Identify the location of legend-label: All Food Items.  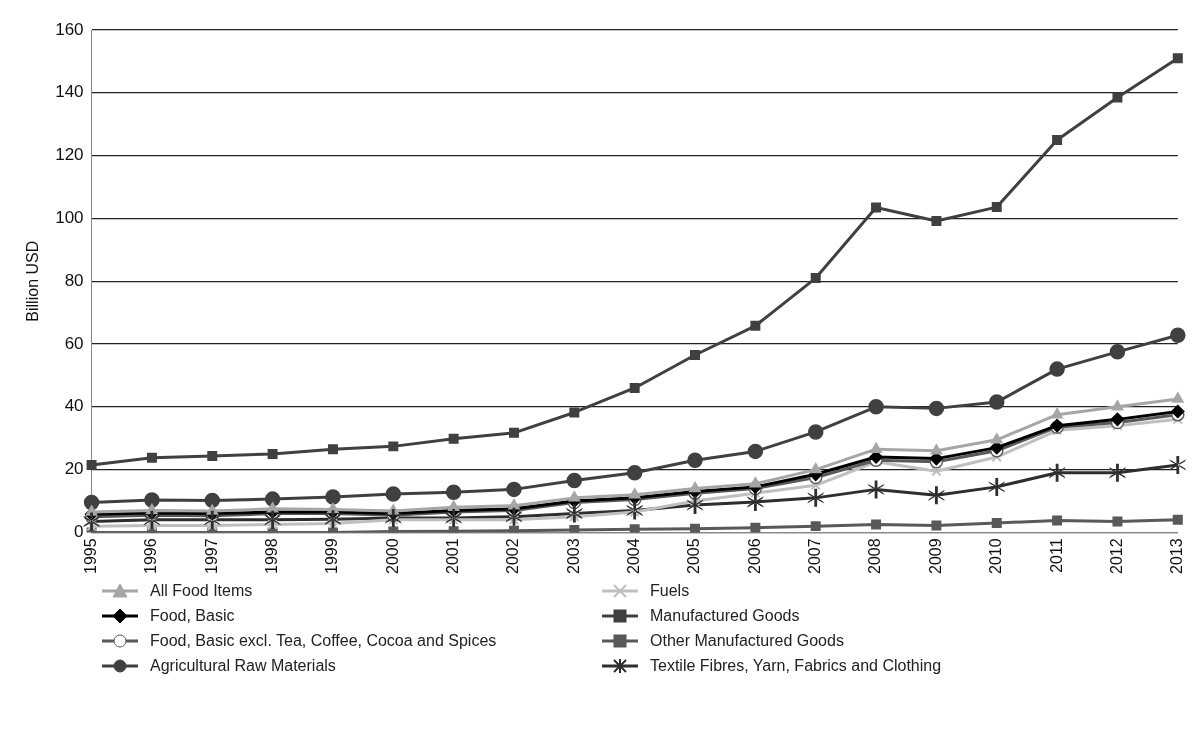
(201, 590).